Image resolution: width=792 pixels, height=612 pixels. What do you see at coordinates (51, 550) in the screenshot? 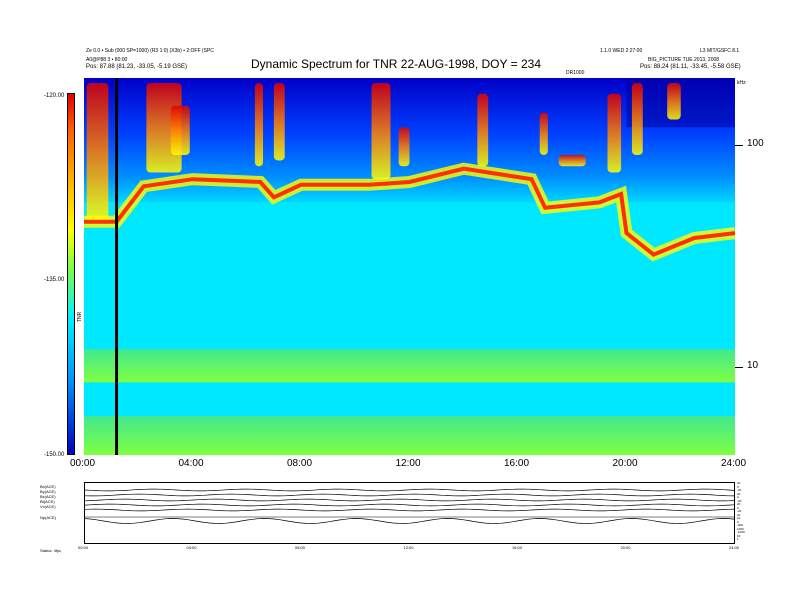
I see `status-footer: Status: 4fpc` at bounding box center [51, 550].